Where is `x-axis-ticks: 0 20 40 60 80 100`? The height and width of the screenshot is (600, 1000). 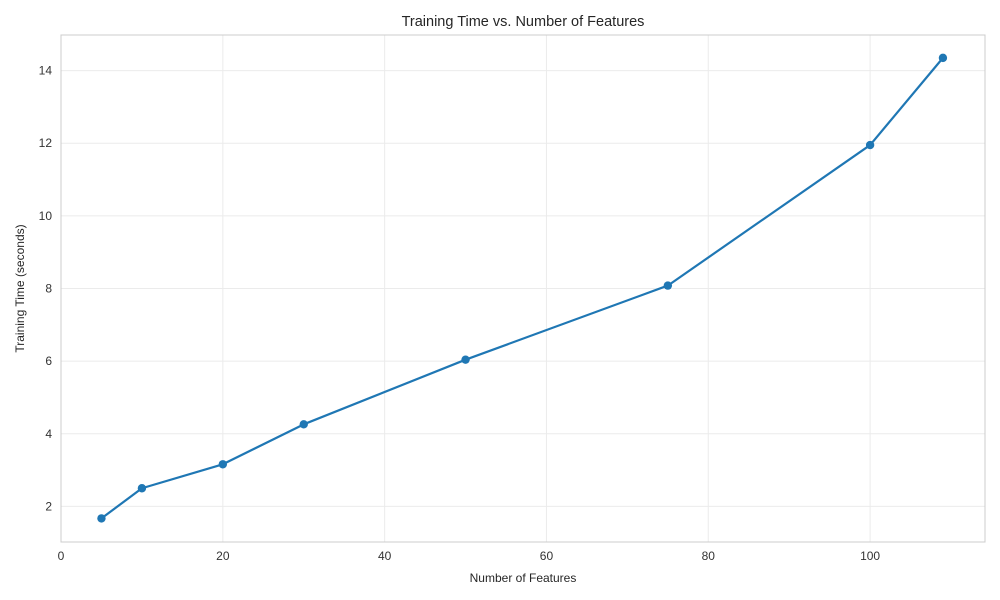
x-axis-ticks: 0 20 40 60 80 100 is located at coordinates (469, 556).